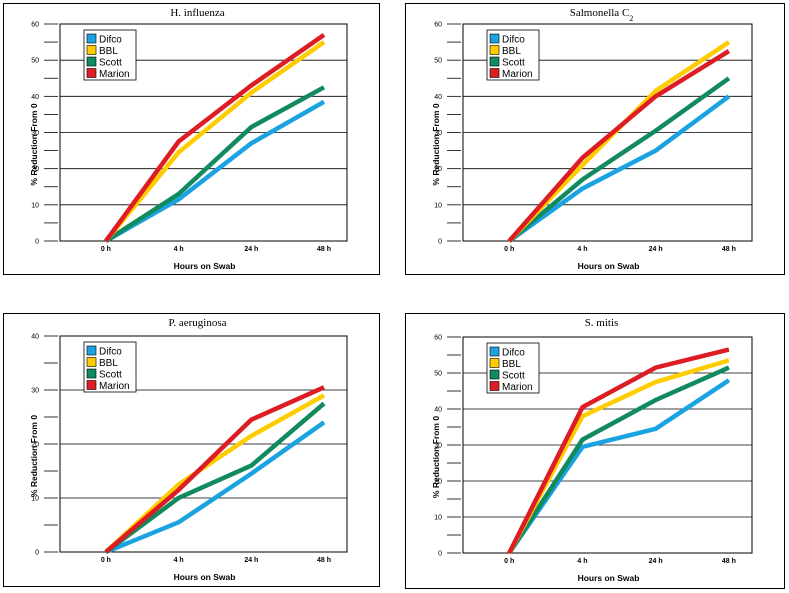  What do you see at coordinates (631, 18) in the screenshot?
I see `chart-title-subscript: 2` at bounding box center [631, 18].